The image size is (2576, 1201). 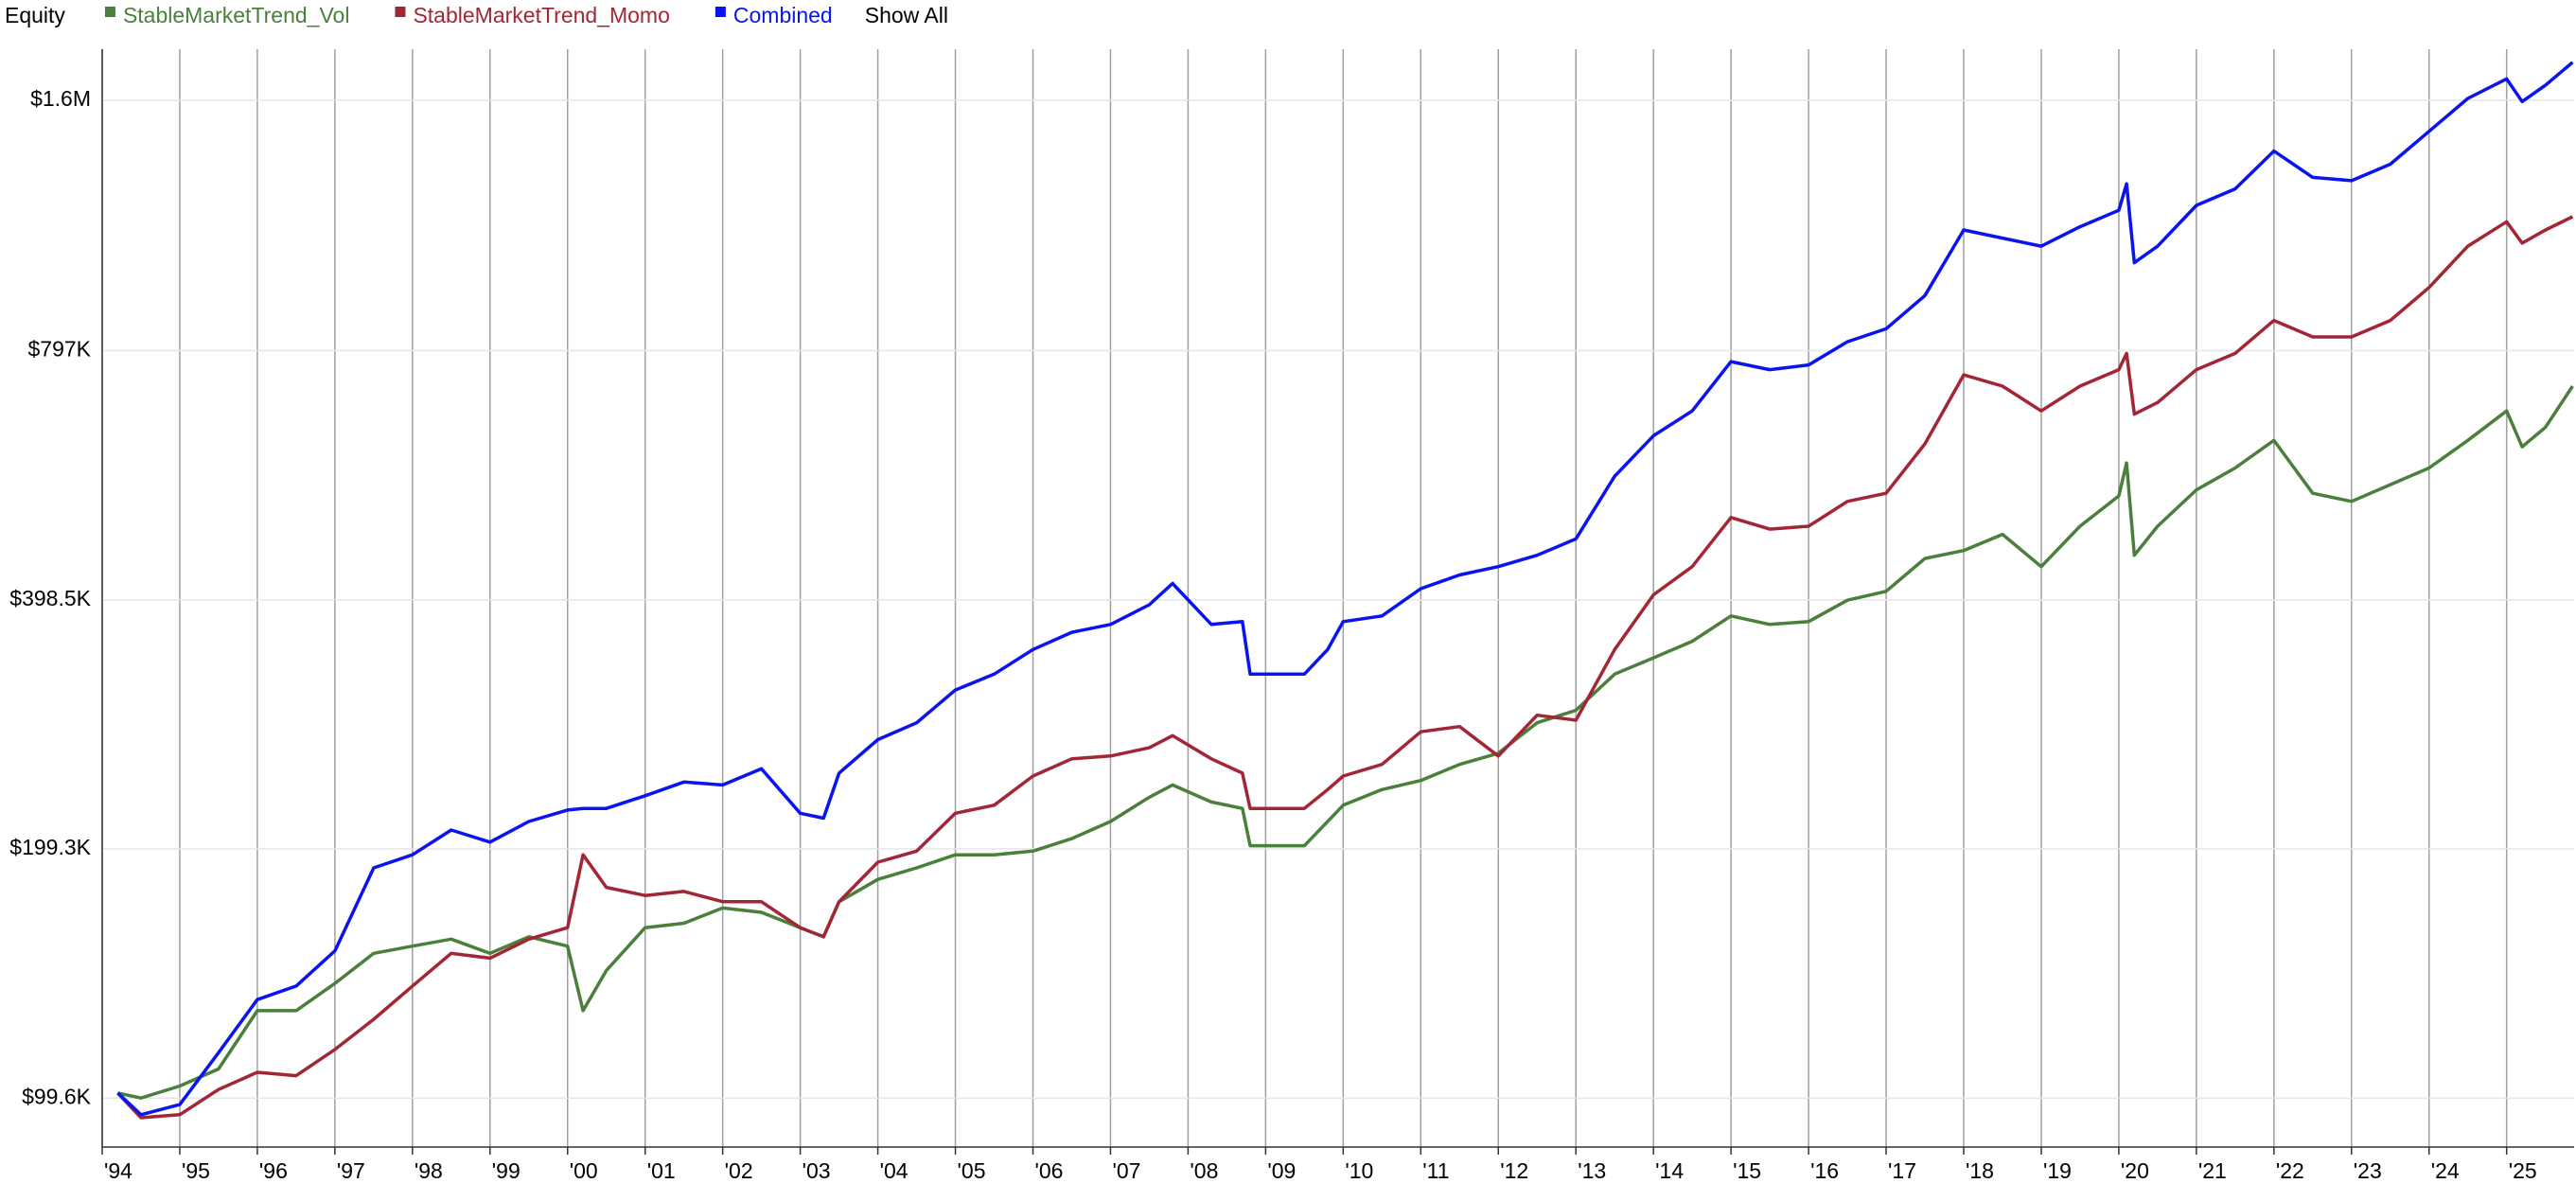 I want to click on x-tick-label: '12, so click(x=1514, y=1170).